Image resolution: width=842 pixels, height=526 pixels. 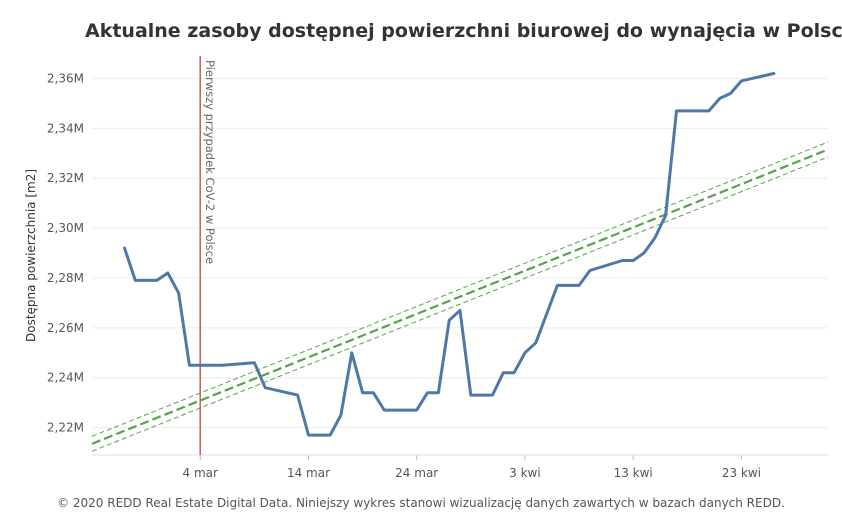 What do you see at coordinates (65, 278) in the screenshot?
I see `y-tick-label: 2,28M` at bounding box center [65, 278].